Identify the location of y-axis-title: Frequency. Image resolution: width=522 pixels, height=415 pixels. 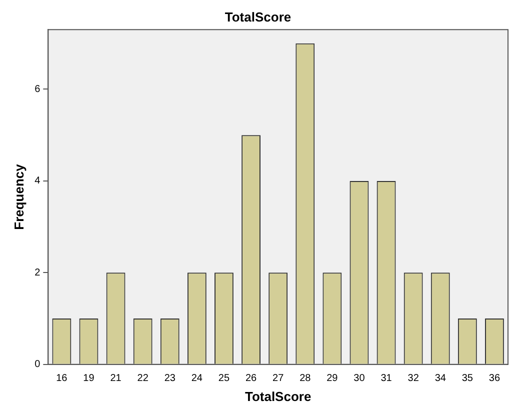
(18, 196).